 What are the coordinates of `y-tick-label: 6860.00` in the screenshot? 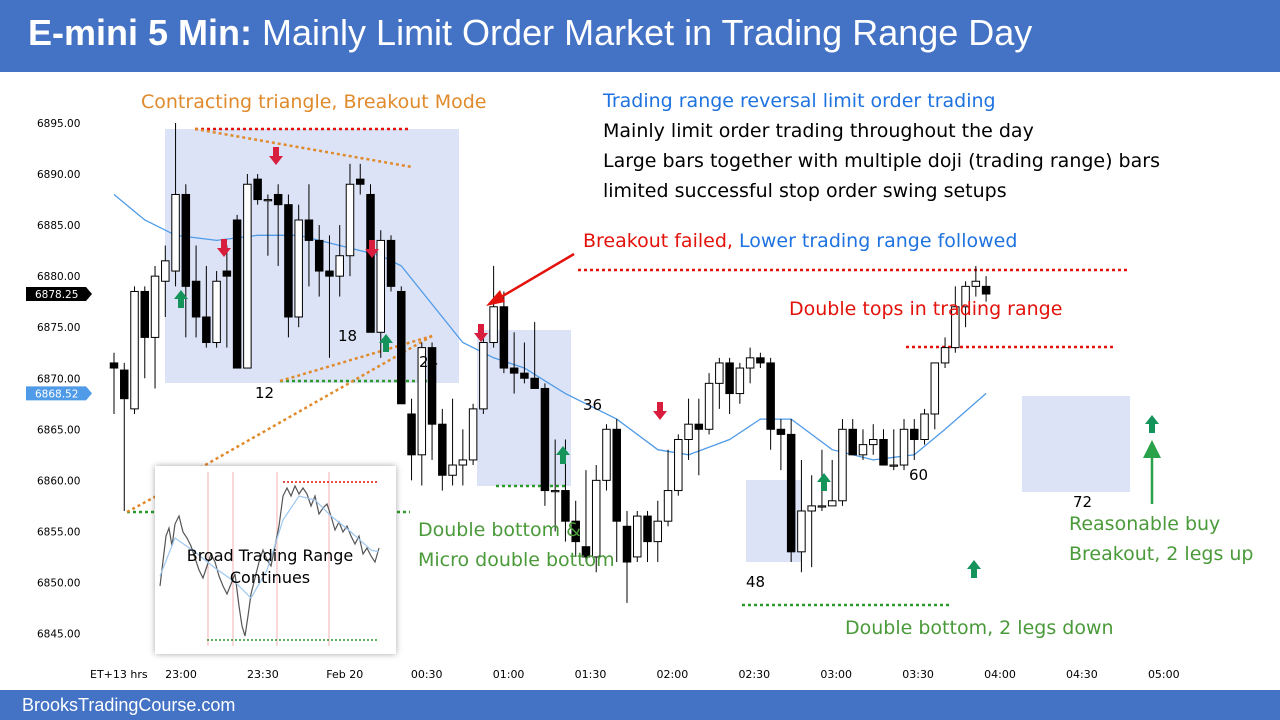 It's located at (58, 481).